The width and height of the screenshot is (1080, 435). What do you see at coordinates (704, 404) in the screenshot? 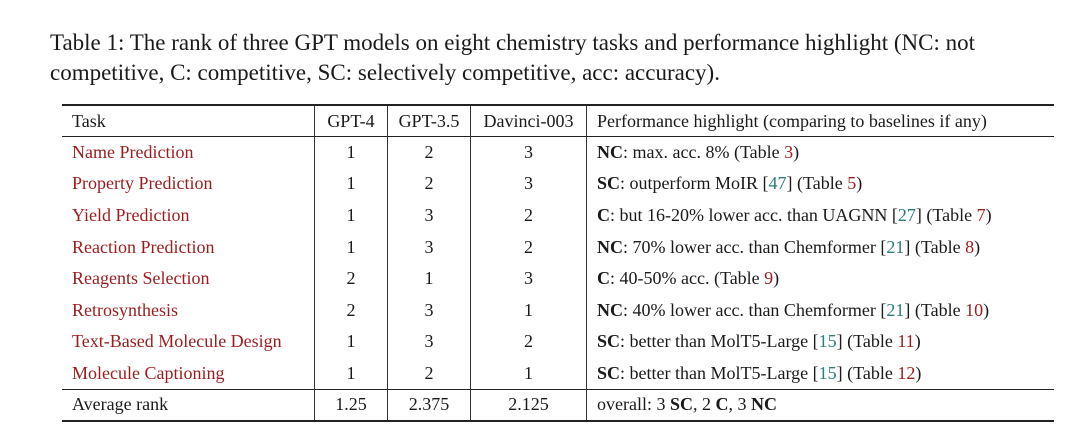
I see `summary-text: , 2` at bounding box center [704, 404].